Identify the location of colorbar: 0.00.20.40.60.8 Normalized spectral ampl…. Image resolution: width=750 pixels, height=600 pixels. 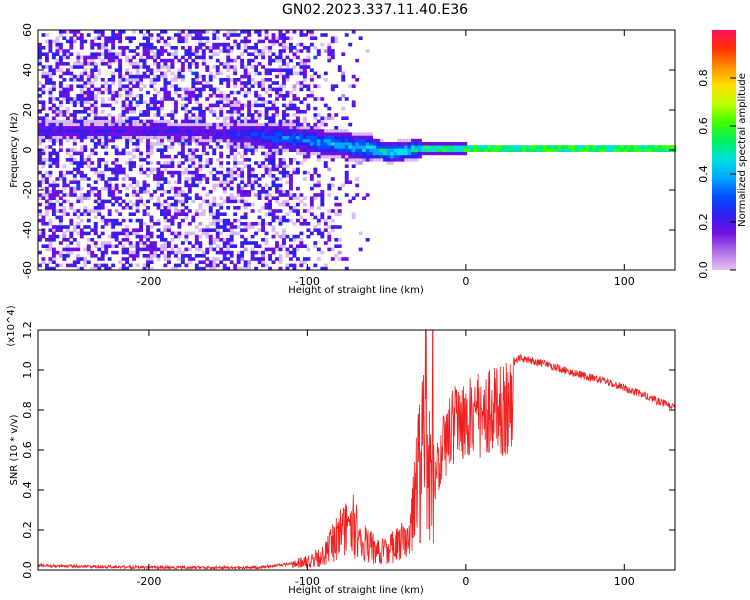
(722, 154).